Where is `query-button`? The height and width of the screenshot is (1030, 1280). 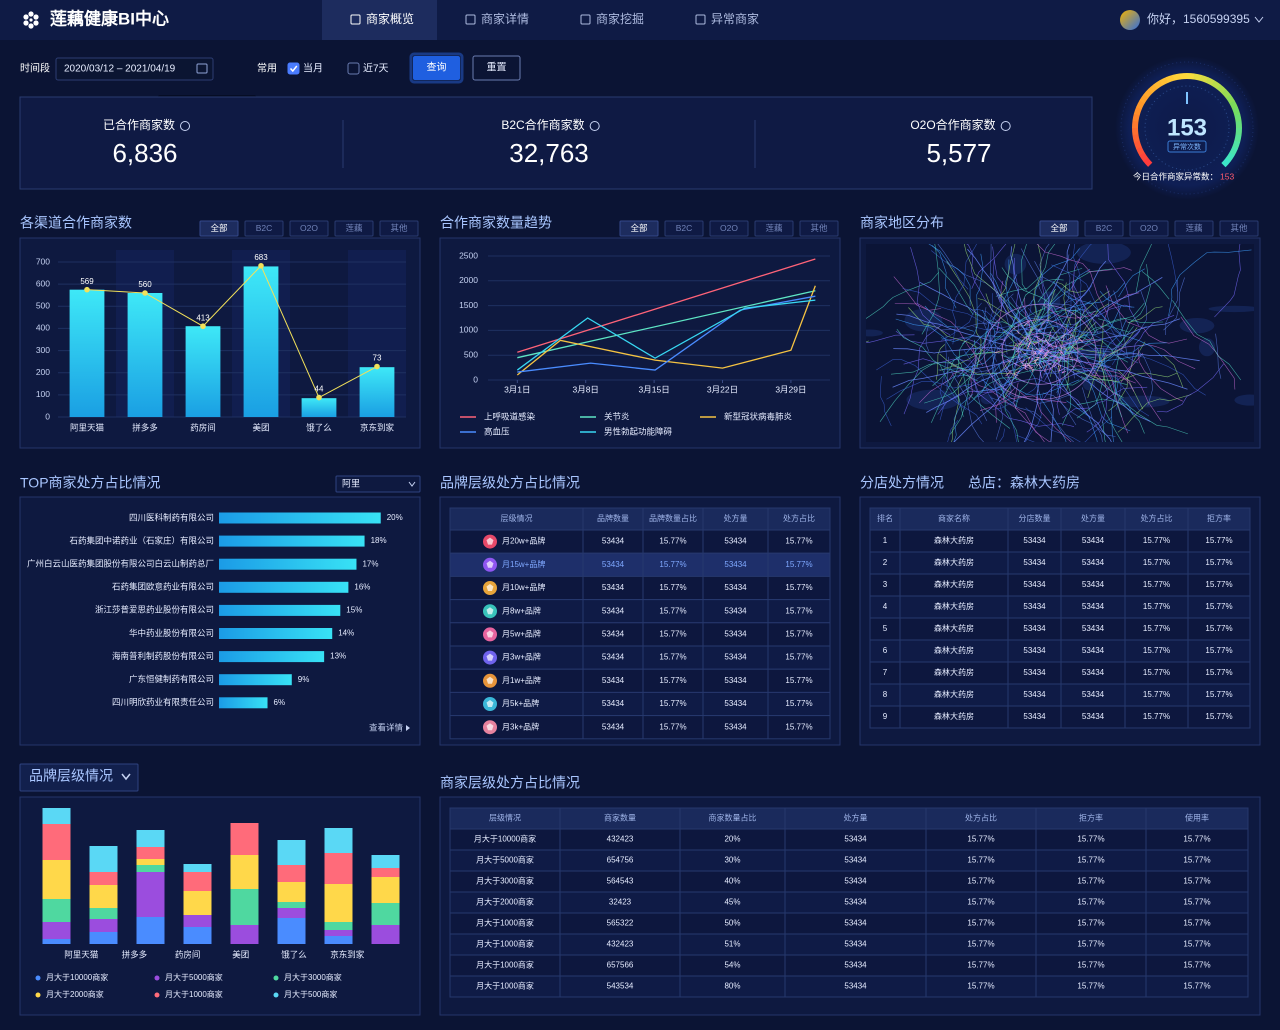 query-button is located at coordinates (436, 68).